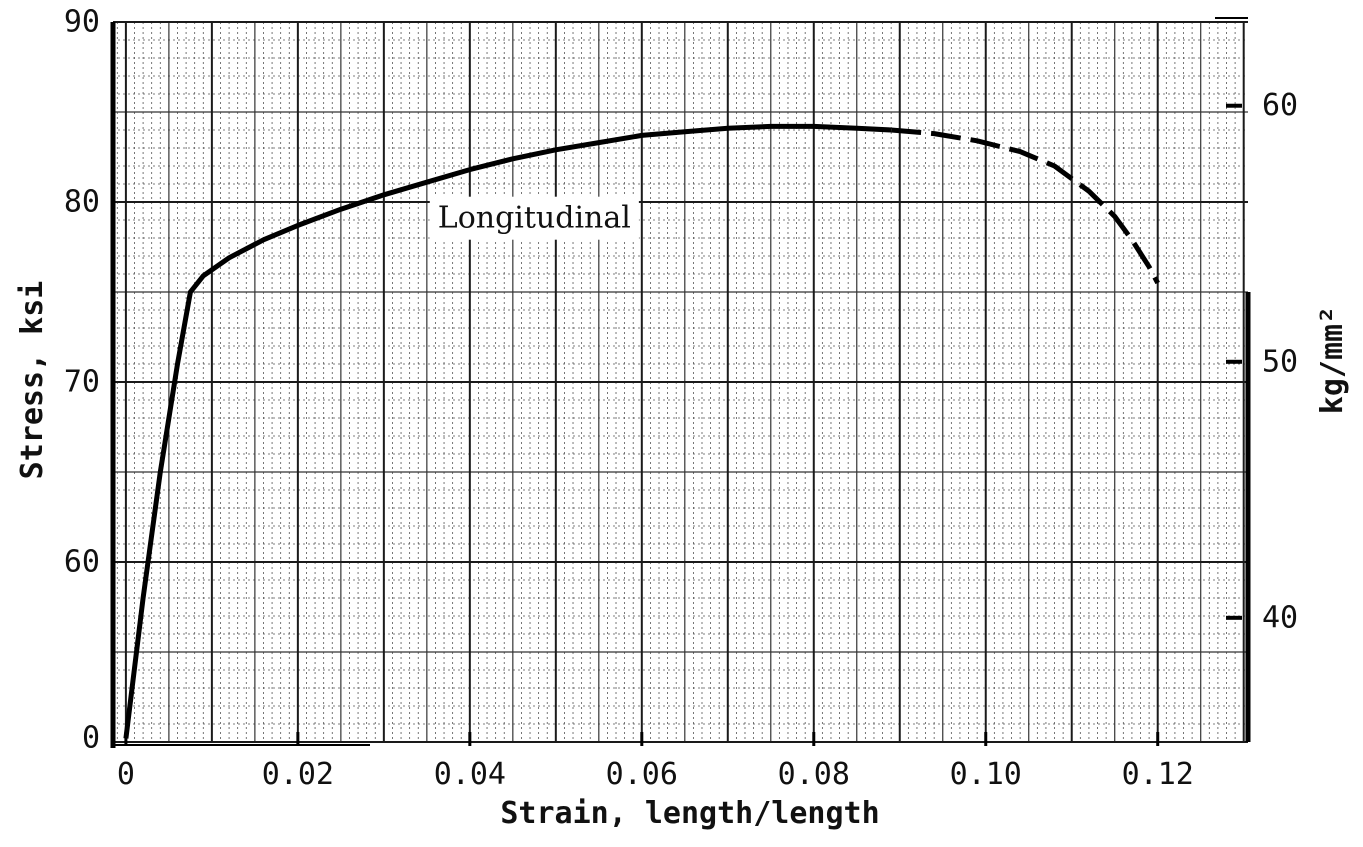 The height and width of the screenshot is (847, 1363). Describe the element at coordinates (470, 774) in the screenshot. I see `x-tick-label: 0.04` at that location.